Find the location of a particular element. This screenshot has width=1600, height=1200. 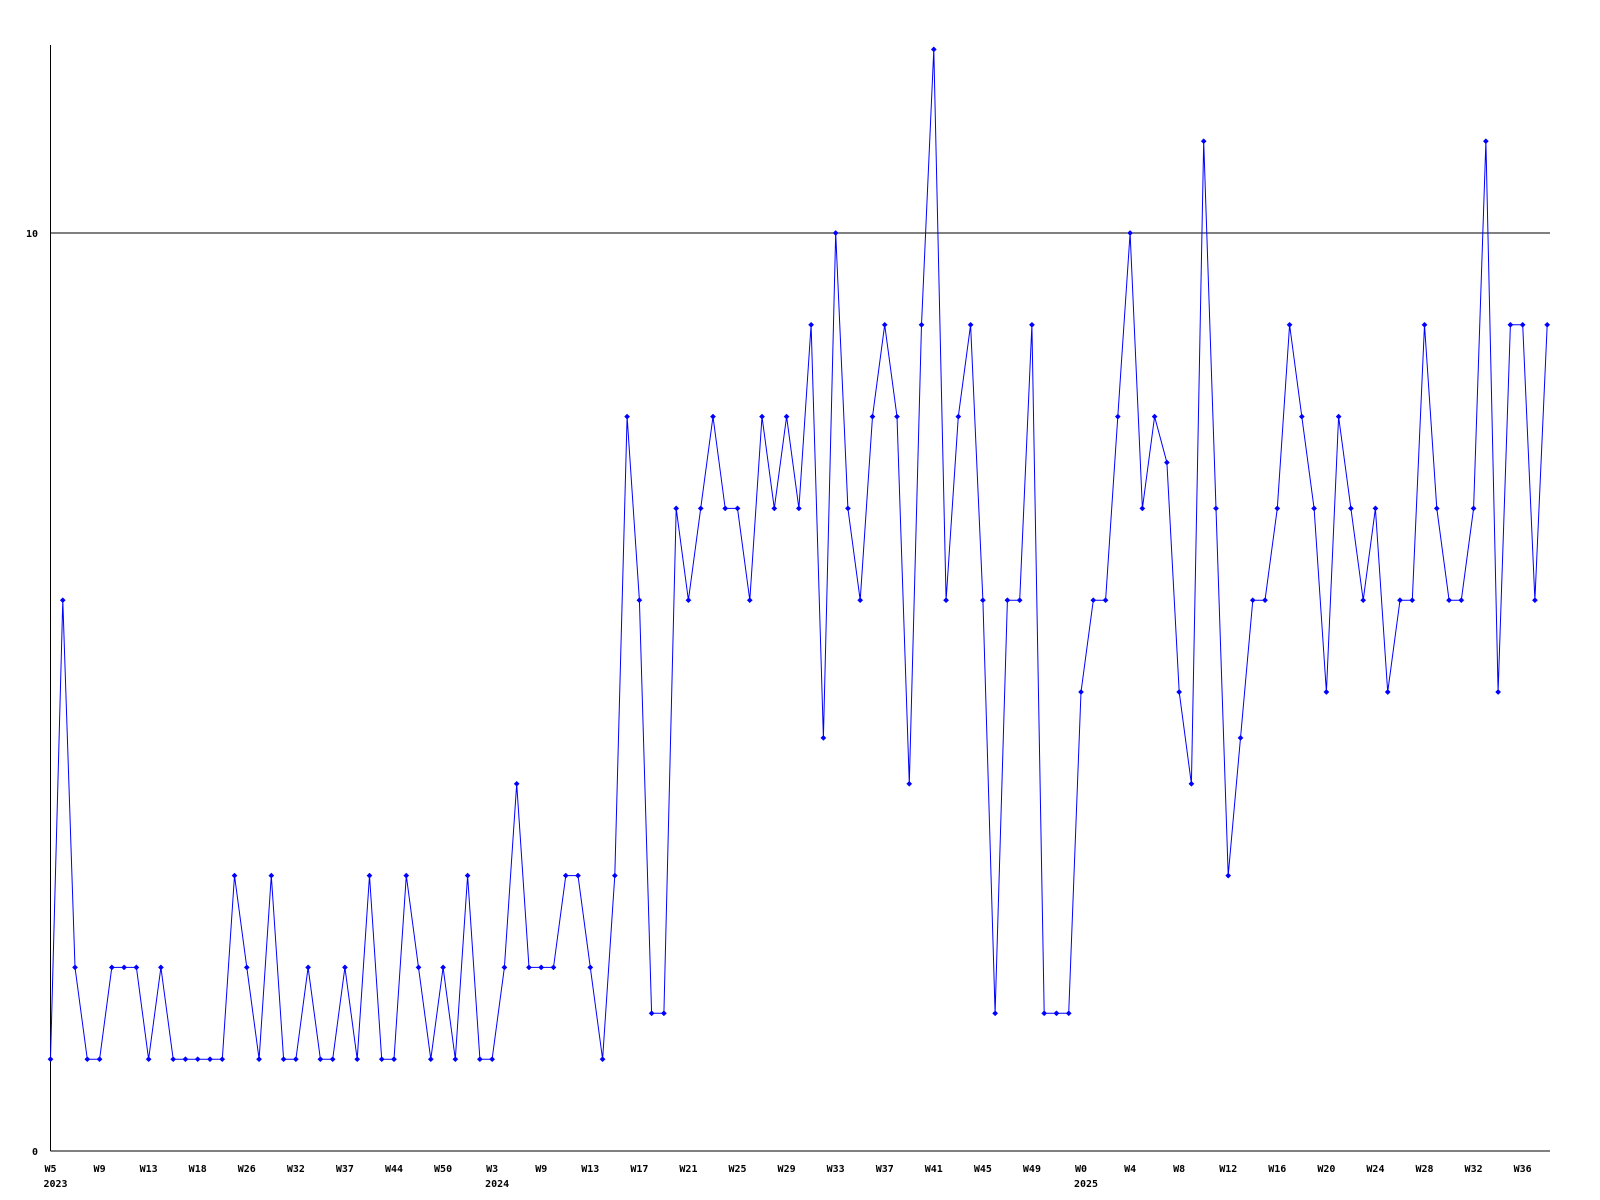

x-tick-label: W13 is located at coordinates (149, 1169).